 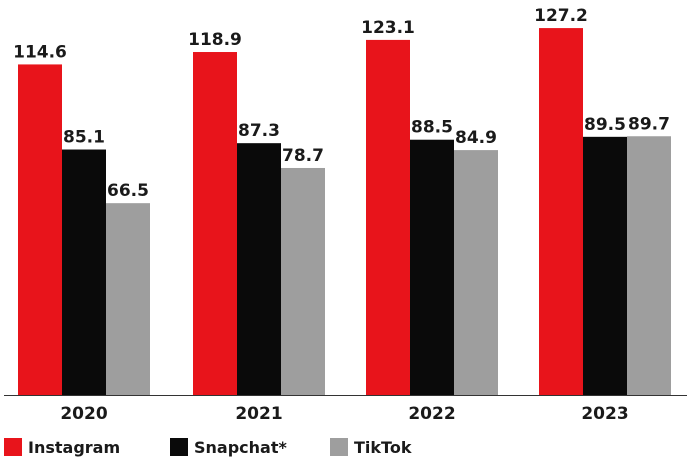 What do you see at coordinates (215, 40) in the screenshot?
I see `value-label: 118.9` at bounding box center [215, 40].